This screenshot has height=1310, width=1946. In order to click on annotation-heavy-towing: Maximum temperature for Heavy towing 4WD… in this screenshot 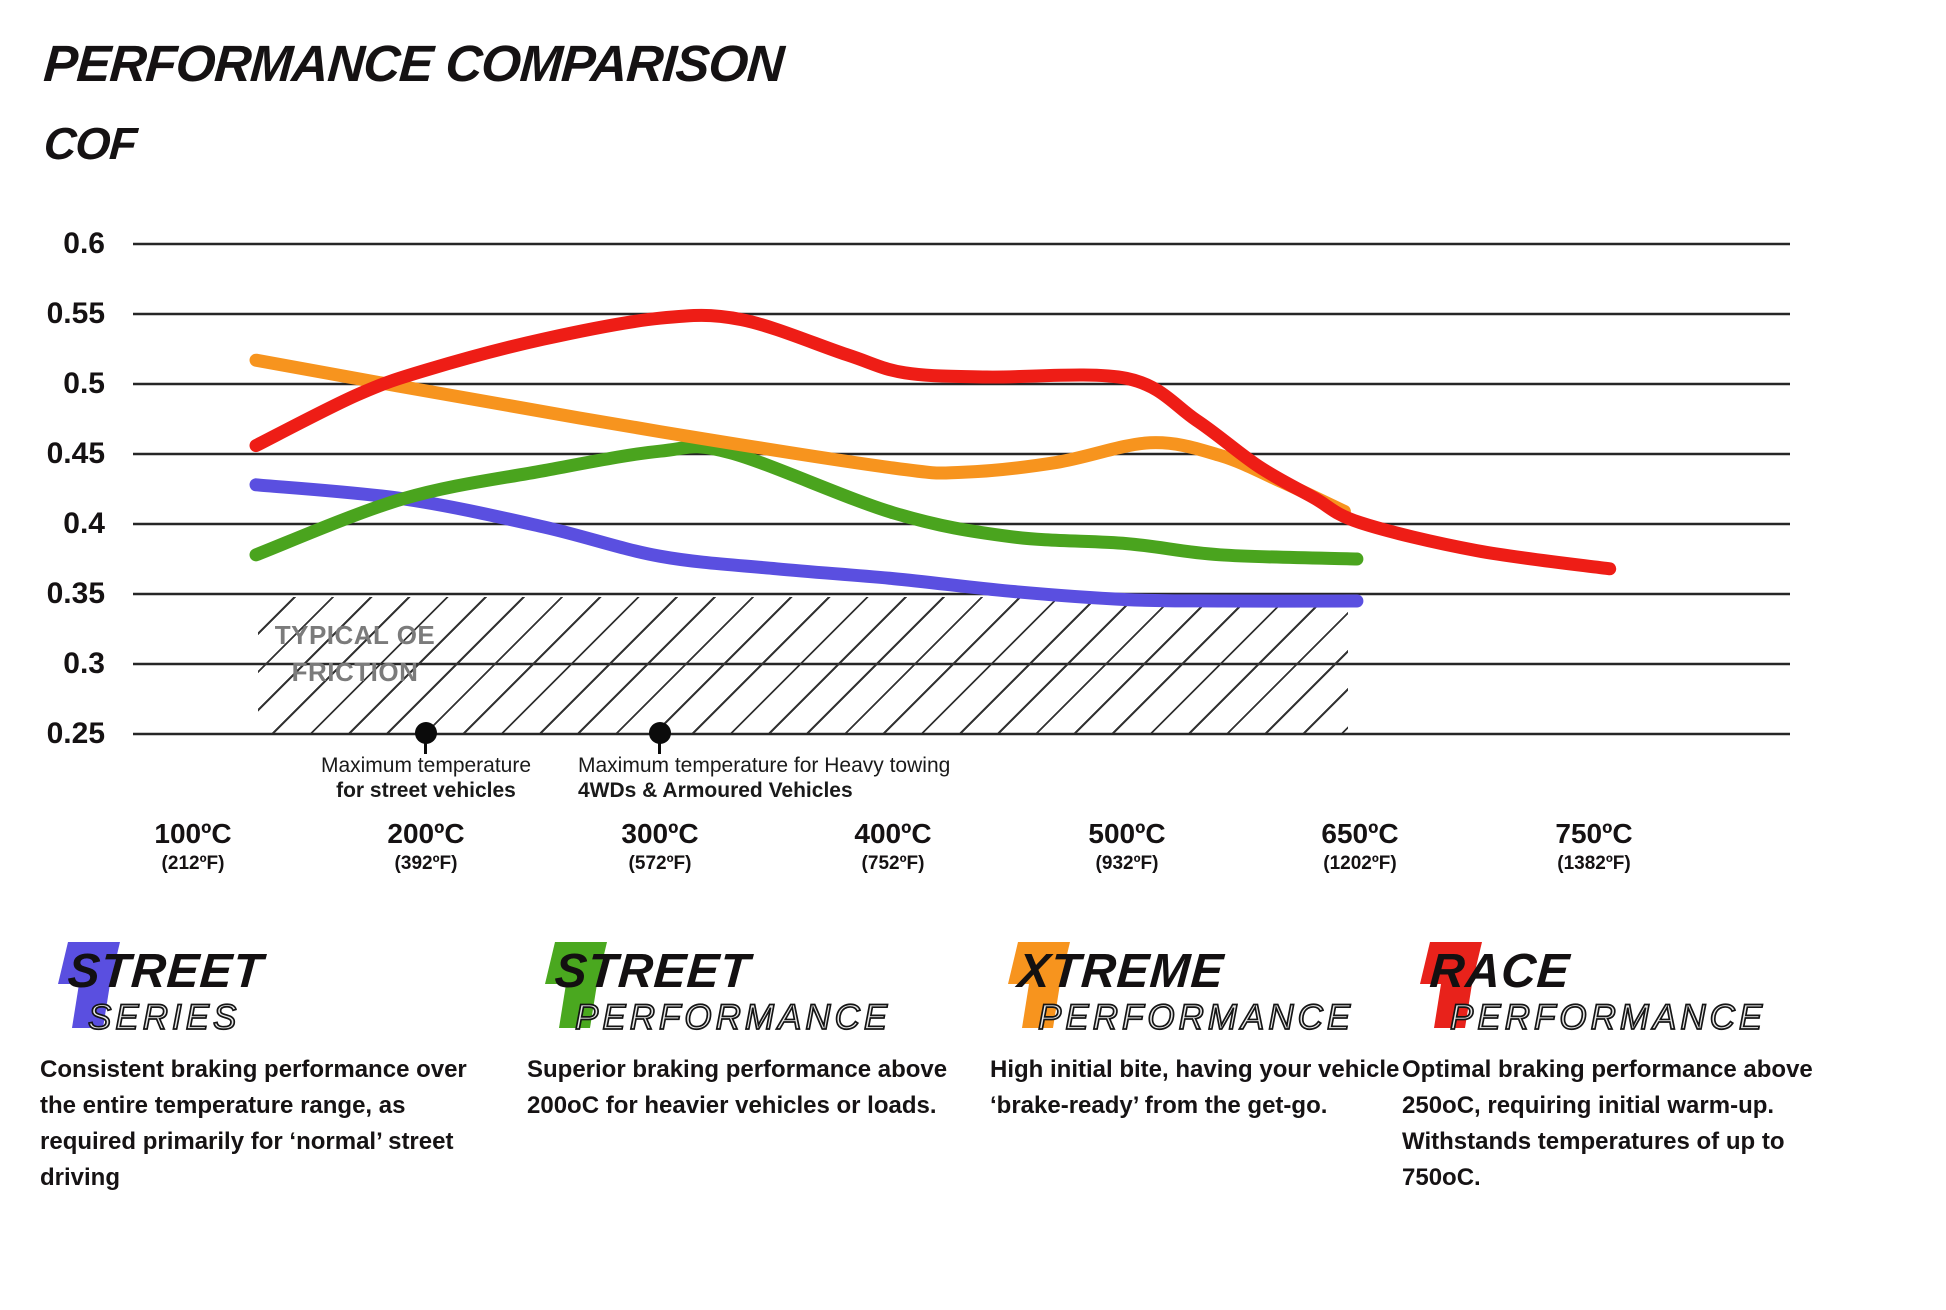, I will do `click(838, 778)`.